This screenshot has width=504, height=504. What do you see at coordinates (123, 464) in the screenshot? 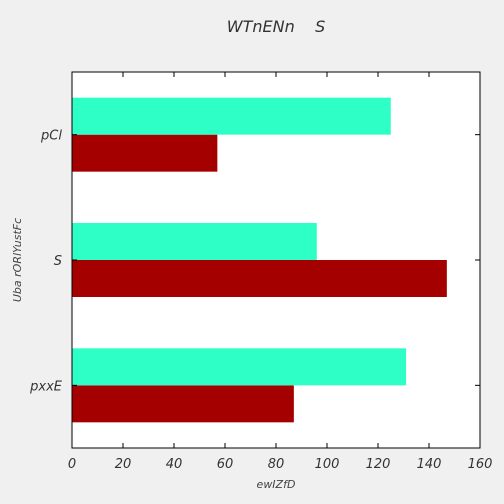
I see `x-tick-label: 20` at bounding box center [123, 464].